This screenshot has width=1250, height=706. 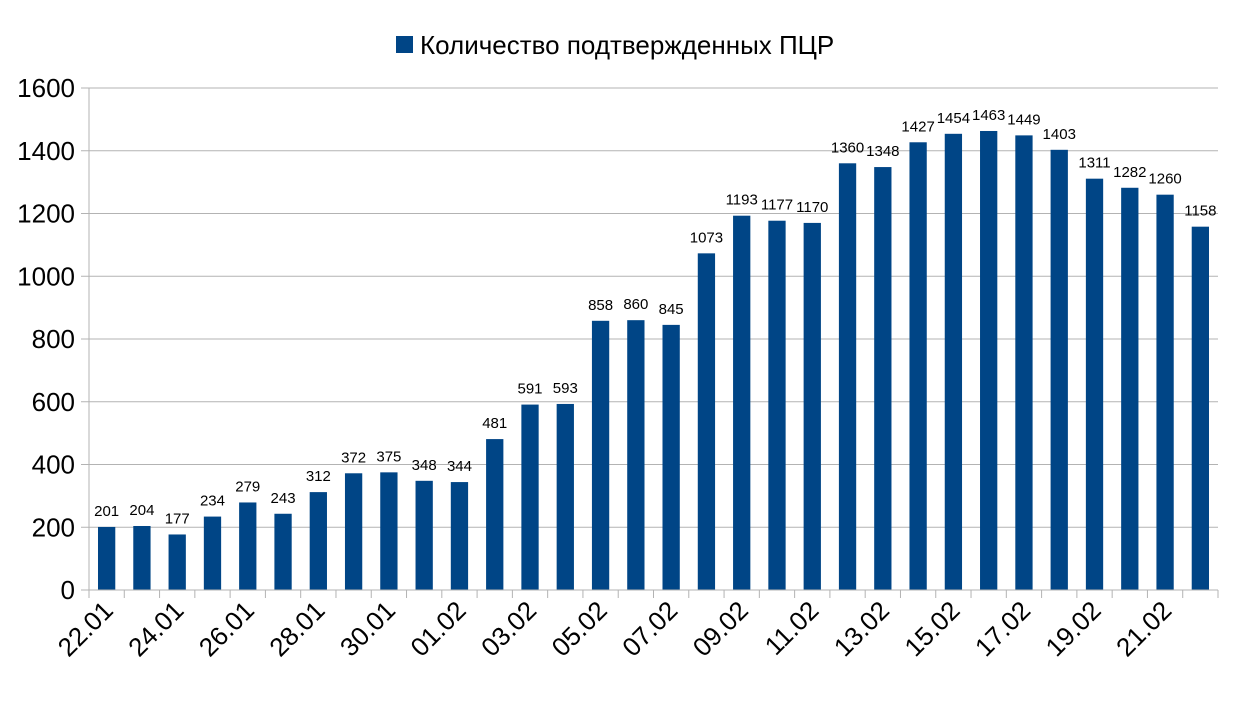 I want to click on bar-21.02, so click(x=1165, y=392).